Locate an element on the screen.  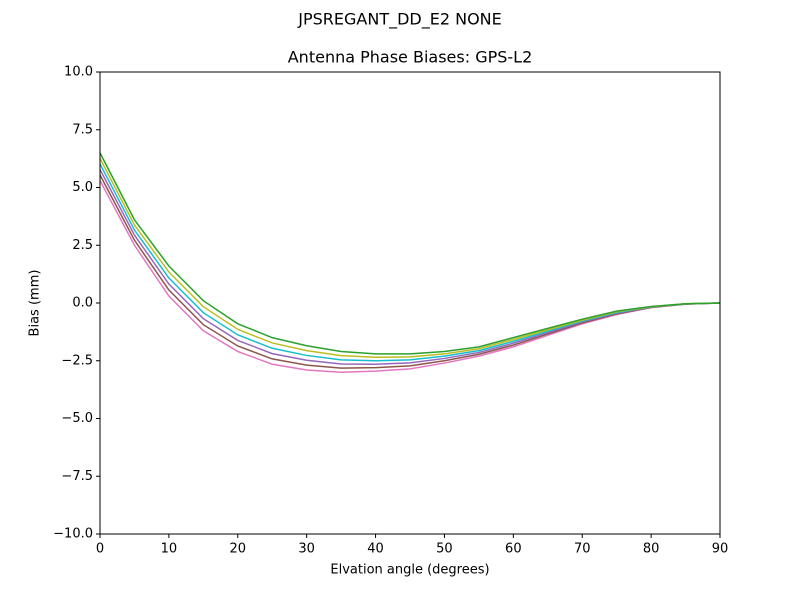
x-tick-label: 70 is located at coordinates (582, 549).